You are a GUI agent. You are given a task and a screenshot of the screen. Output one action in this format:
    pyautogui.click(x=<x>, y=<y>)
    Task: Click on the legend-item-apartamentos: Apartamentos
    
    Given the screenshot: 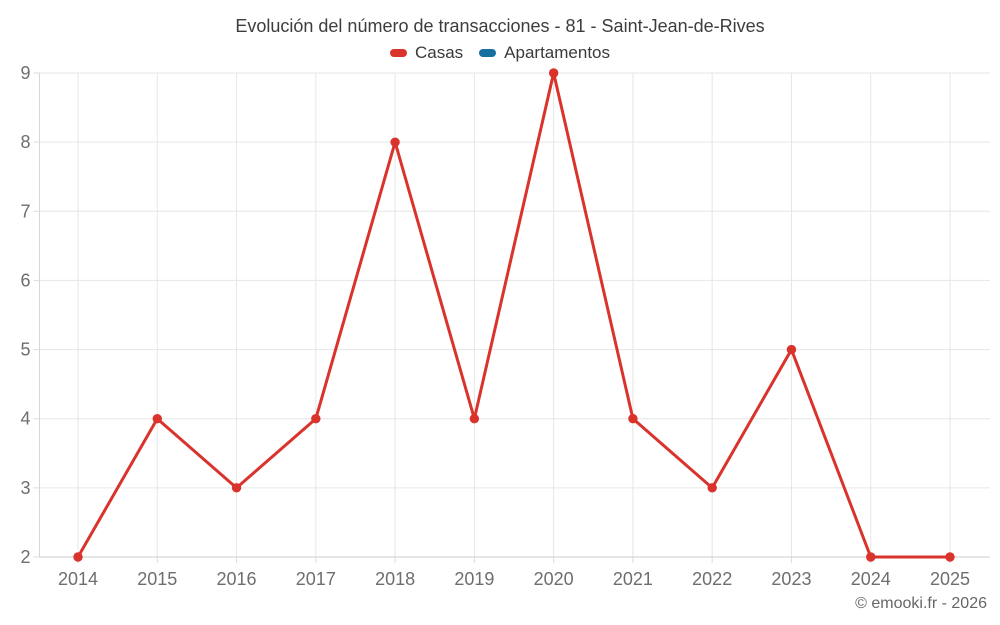 What is the action you would take?
    pyautogui.click(x=544, y=53)
    